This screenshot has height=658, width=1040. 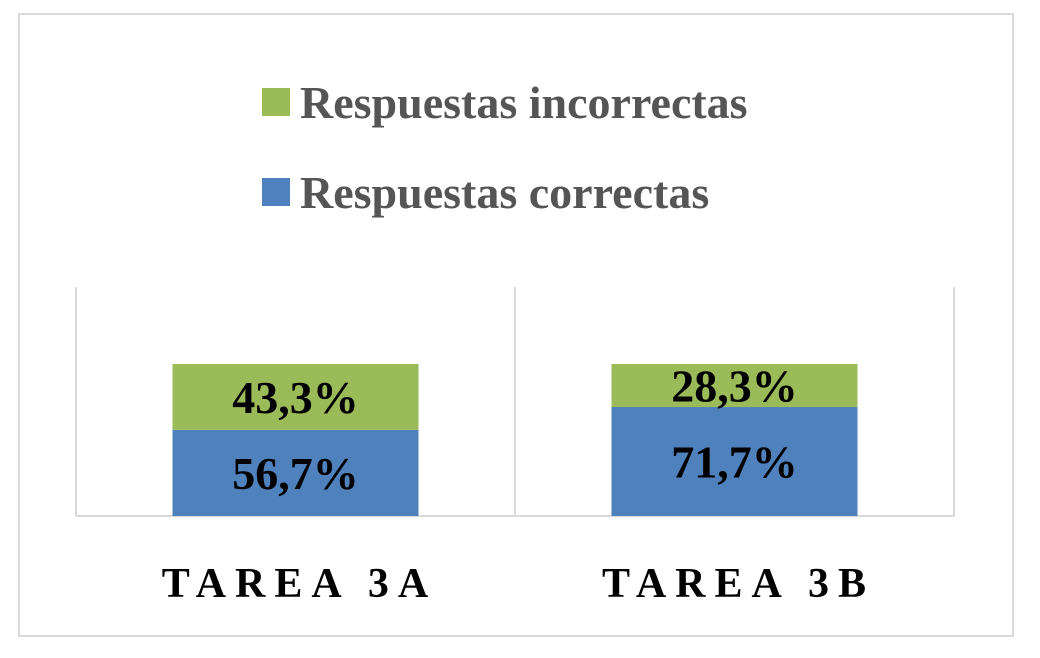 I want to click on legend-item-incorrect: Respuestas incorrectas, so click(x=505, y=102).